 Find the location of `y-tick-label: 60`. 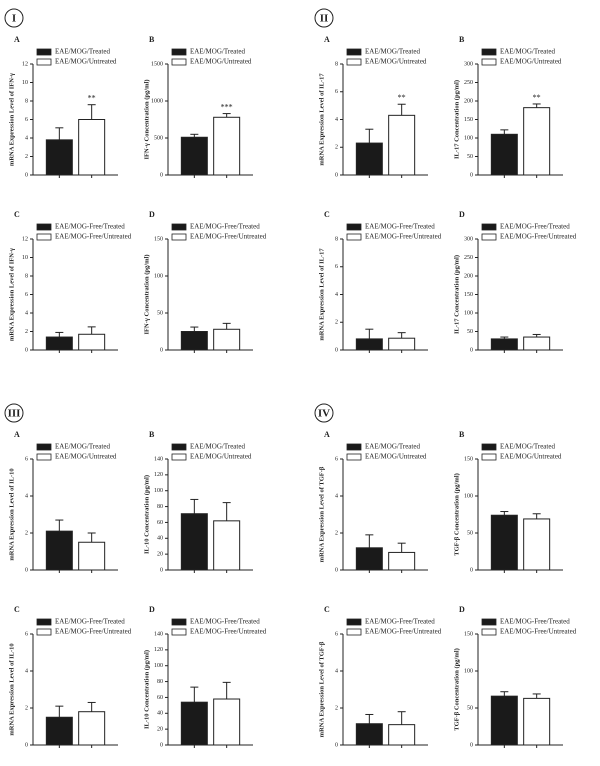

y-tick-label: 60 is located at coordinates (160, 698).